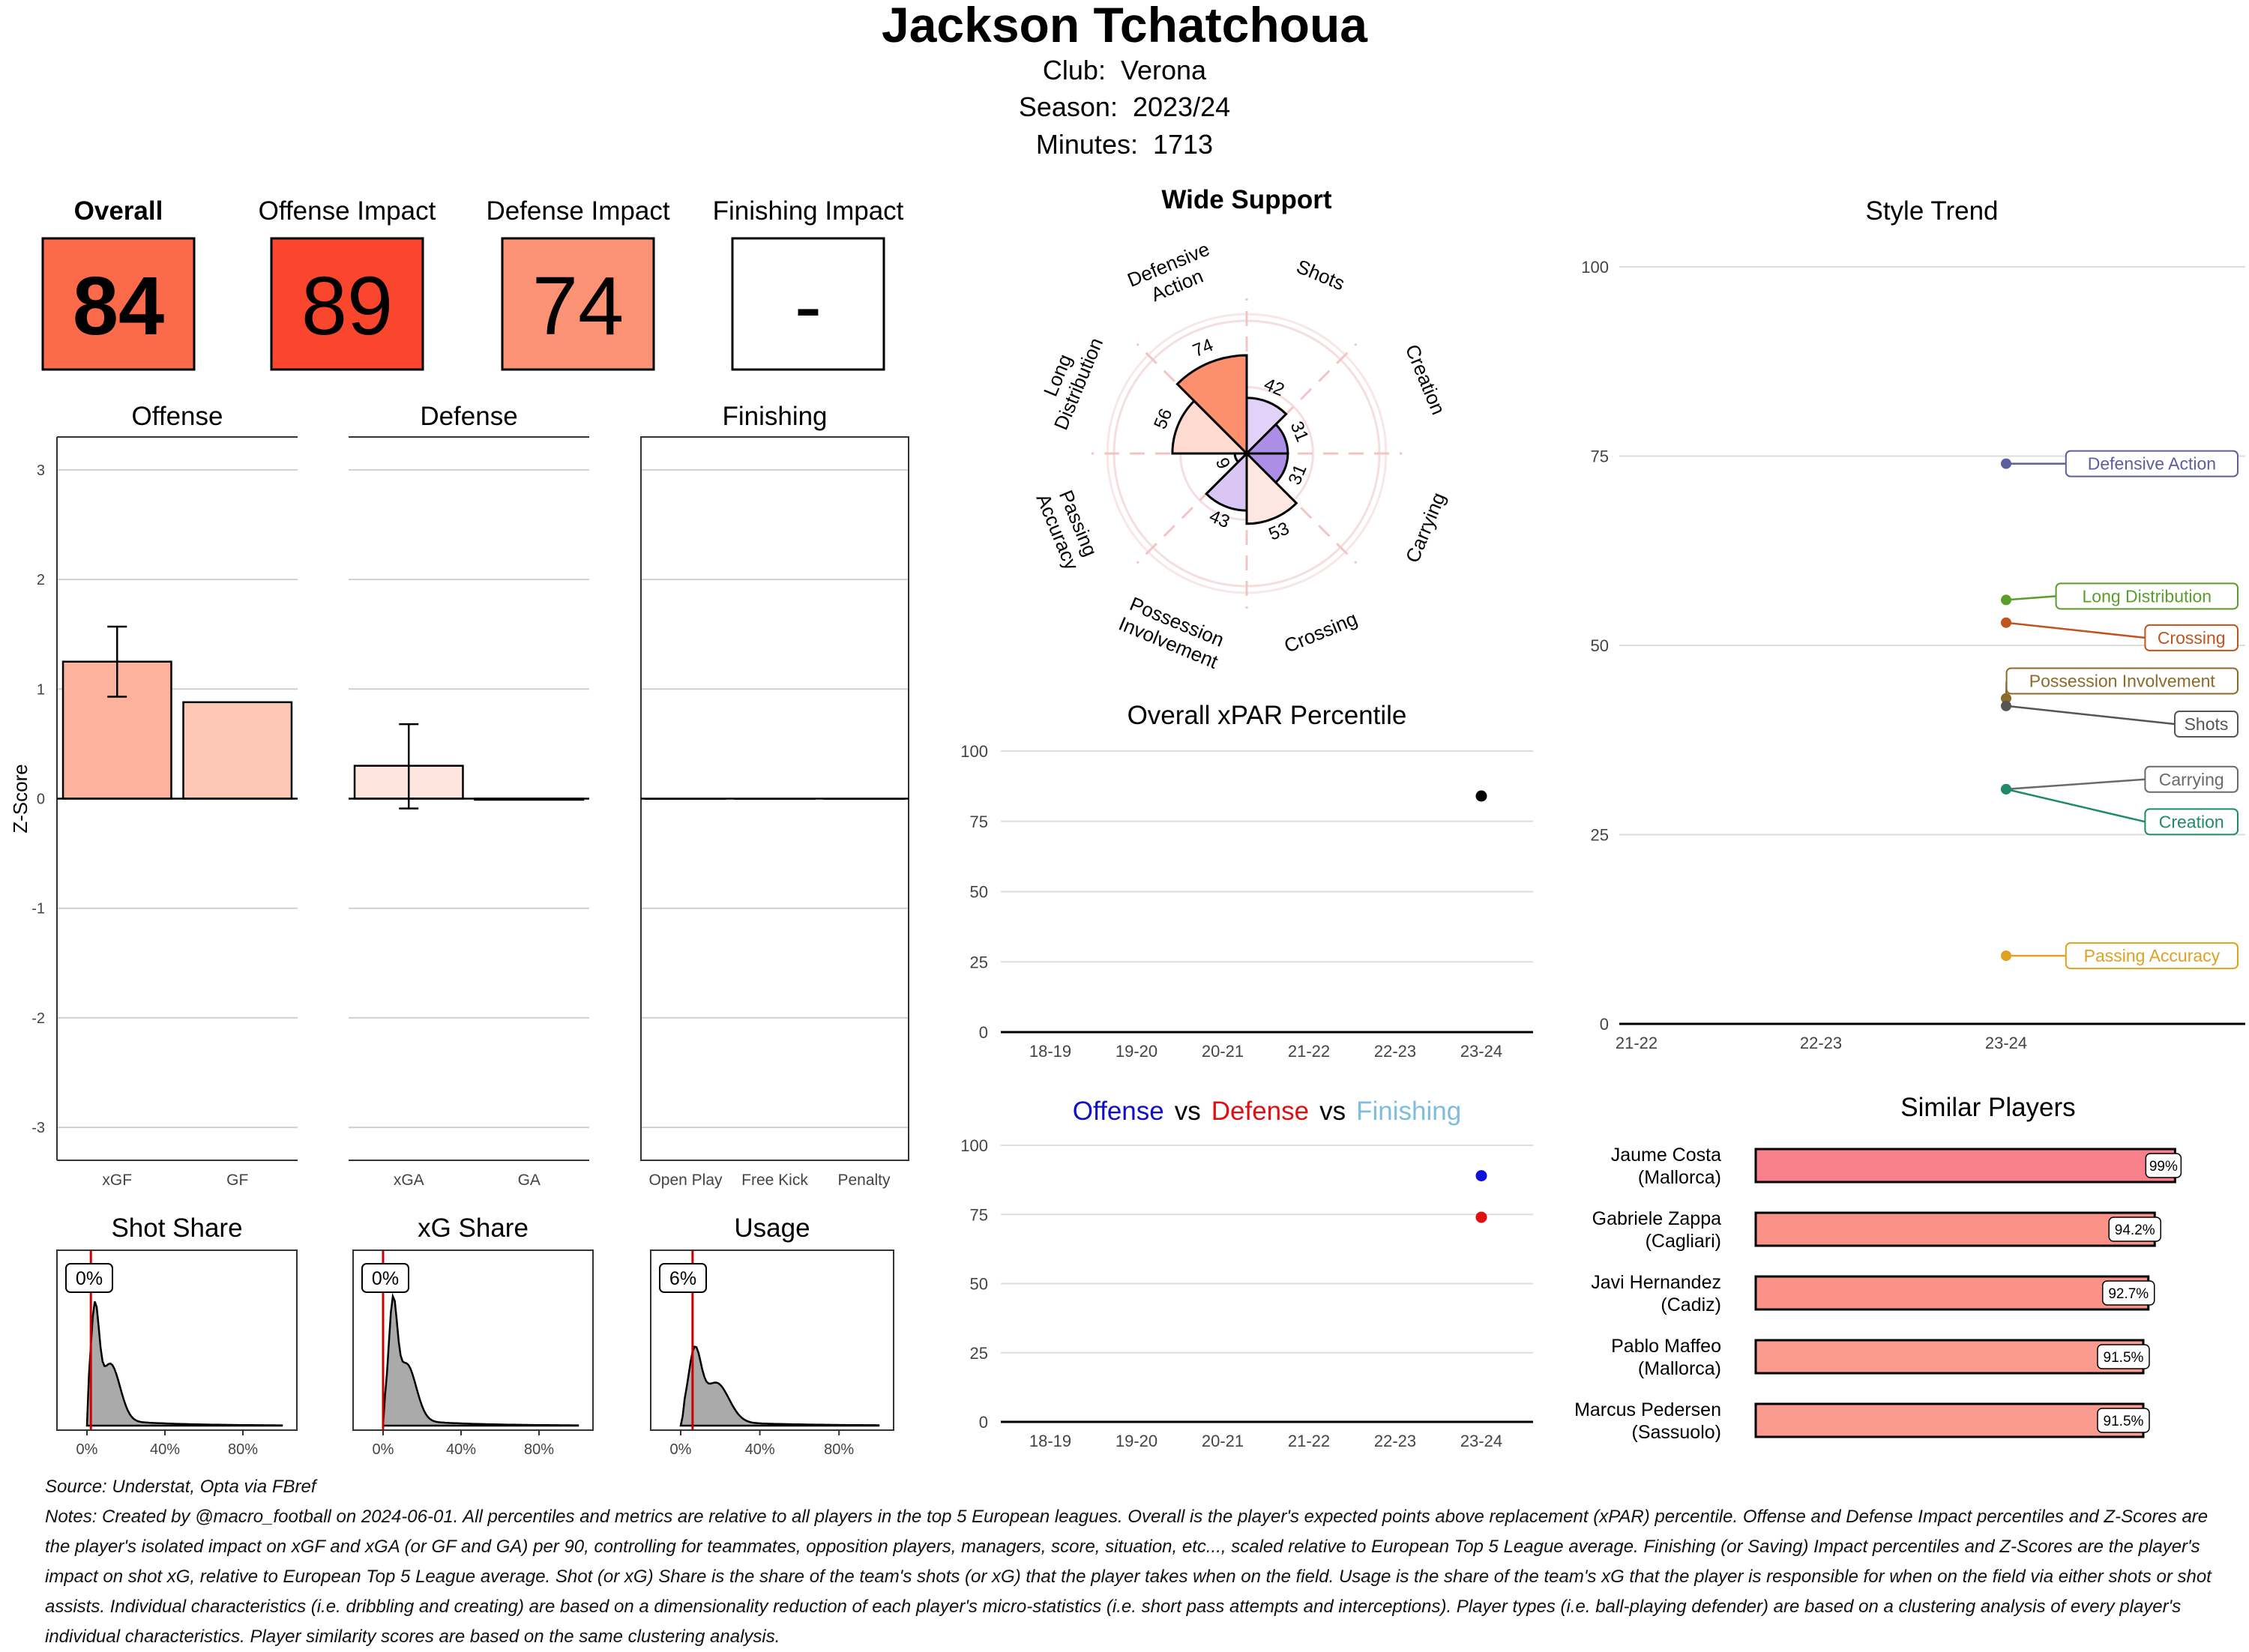  What do you see at coordinates (2192, 780) in the screenshot?
I see `trend-label: Carrying` at bounding box center [2192, 780].